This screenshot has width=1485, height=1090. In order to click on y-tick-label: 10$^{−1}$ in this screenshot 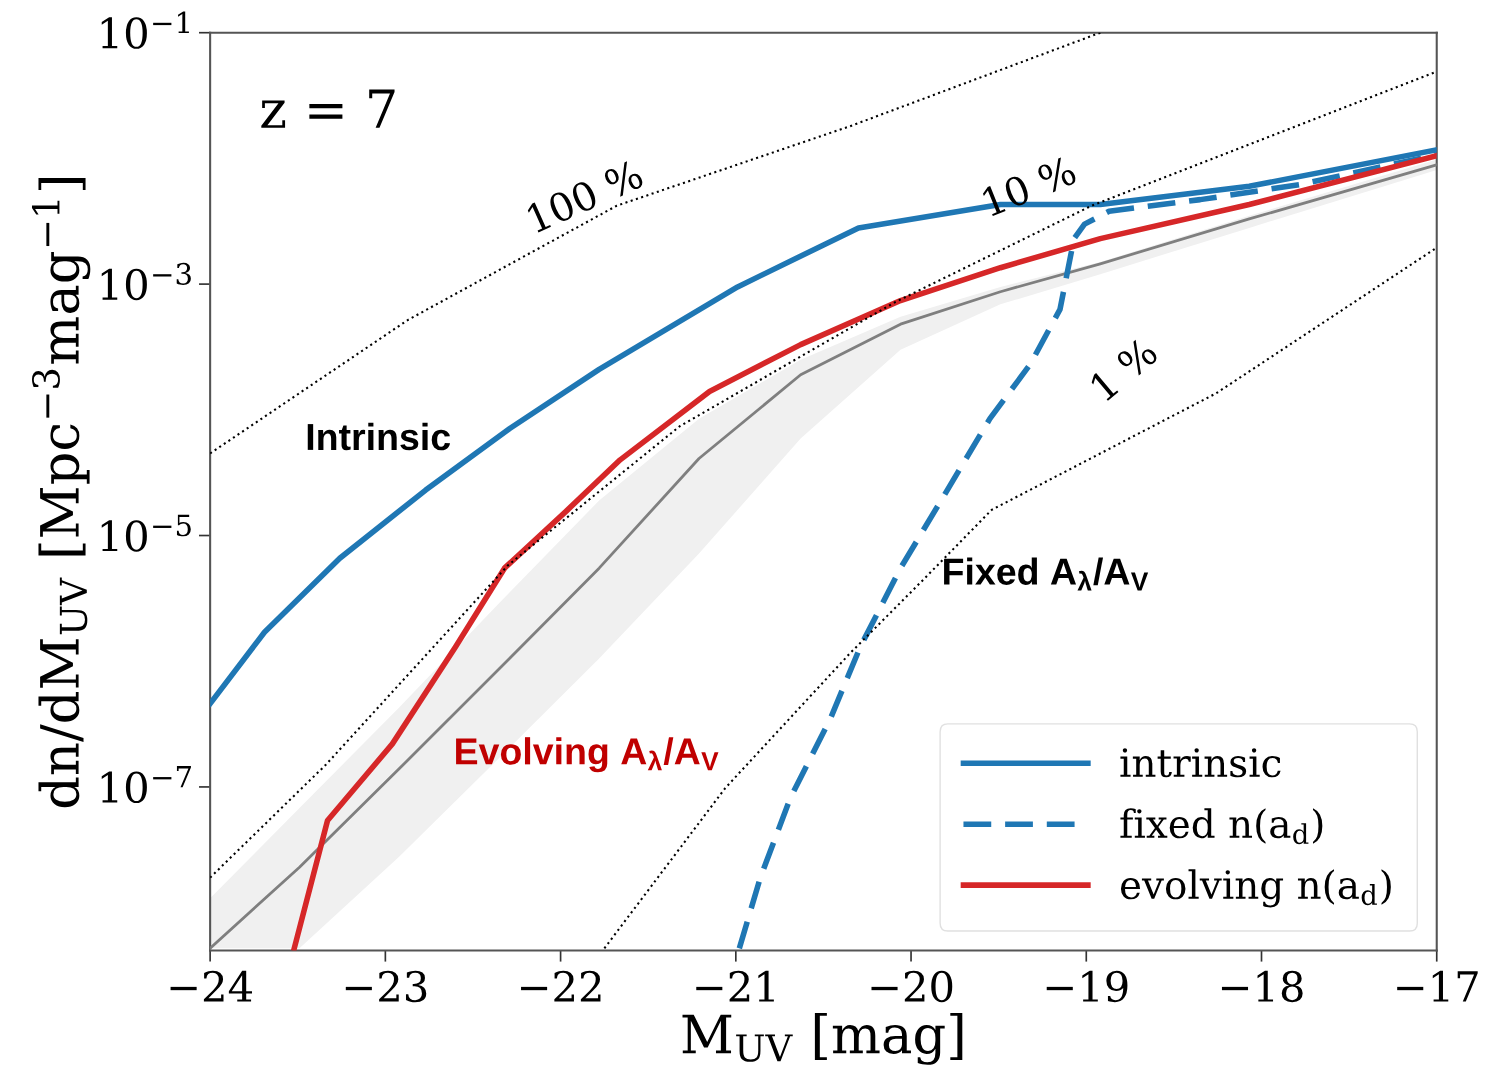, I will do `click(145, 30)`.